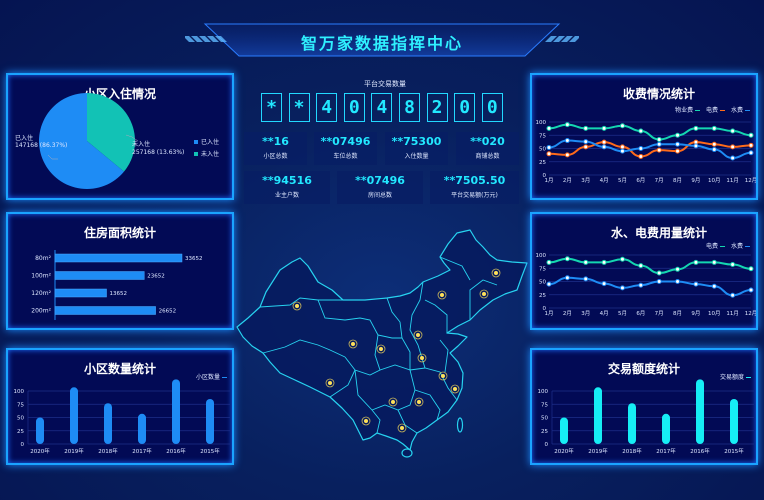 Image resolution: width=764 pixels, height=500 pixels. Describe the element at coordinates (119, 369) in the screenshot. I see `panel-title: 小区数量统计` at that location.